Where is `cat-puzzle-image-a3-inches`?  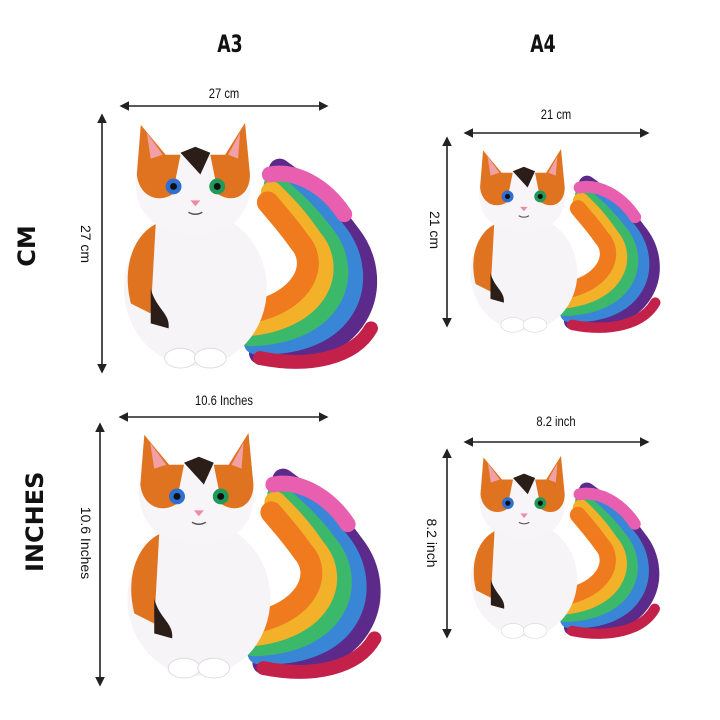 cat-puzzle-image-a3-inches is located at coordinates (248, 554).